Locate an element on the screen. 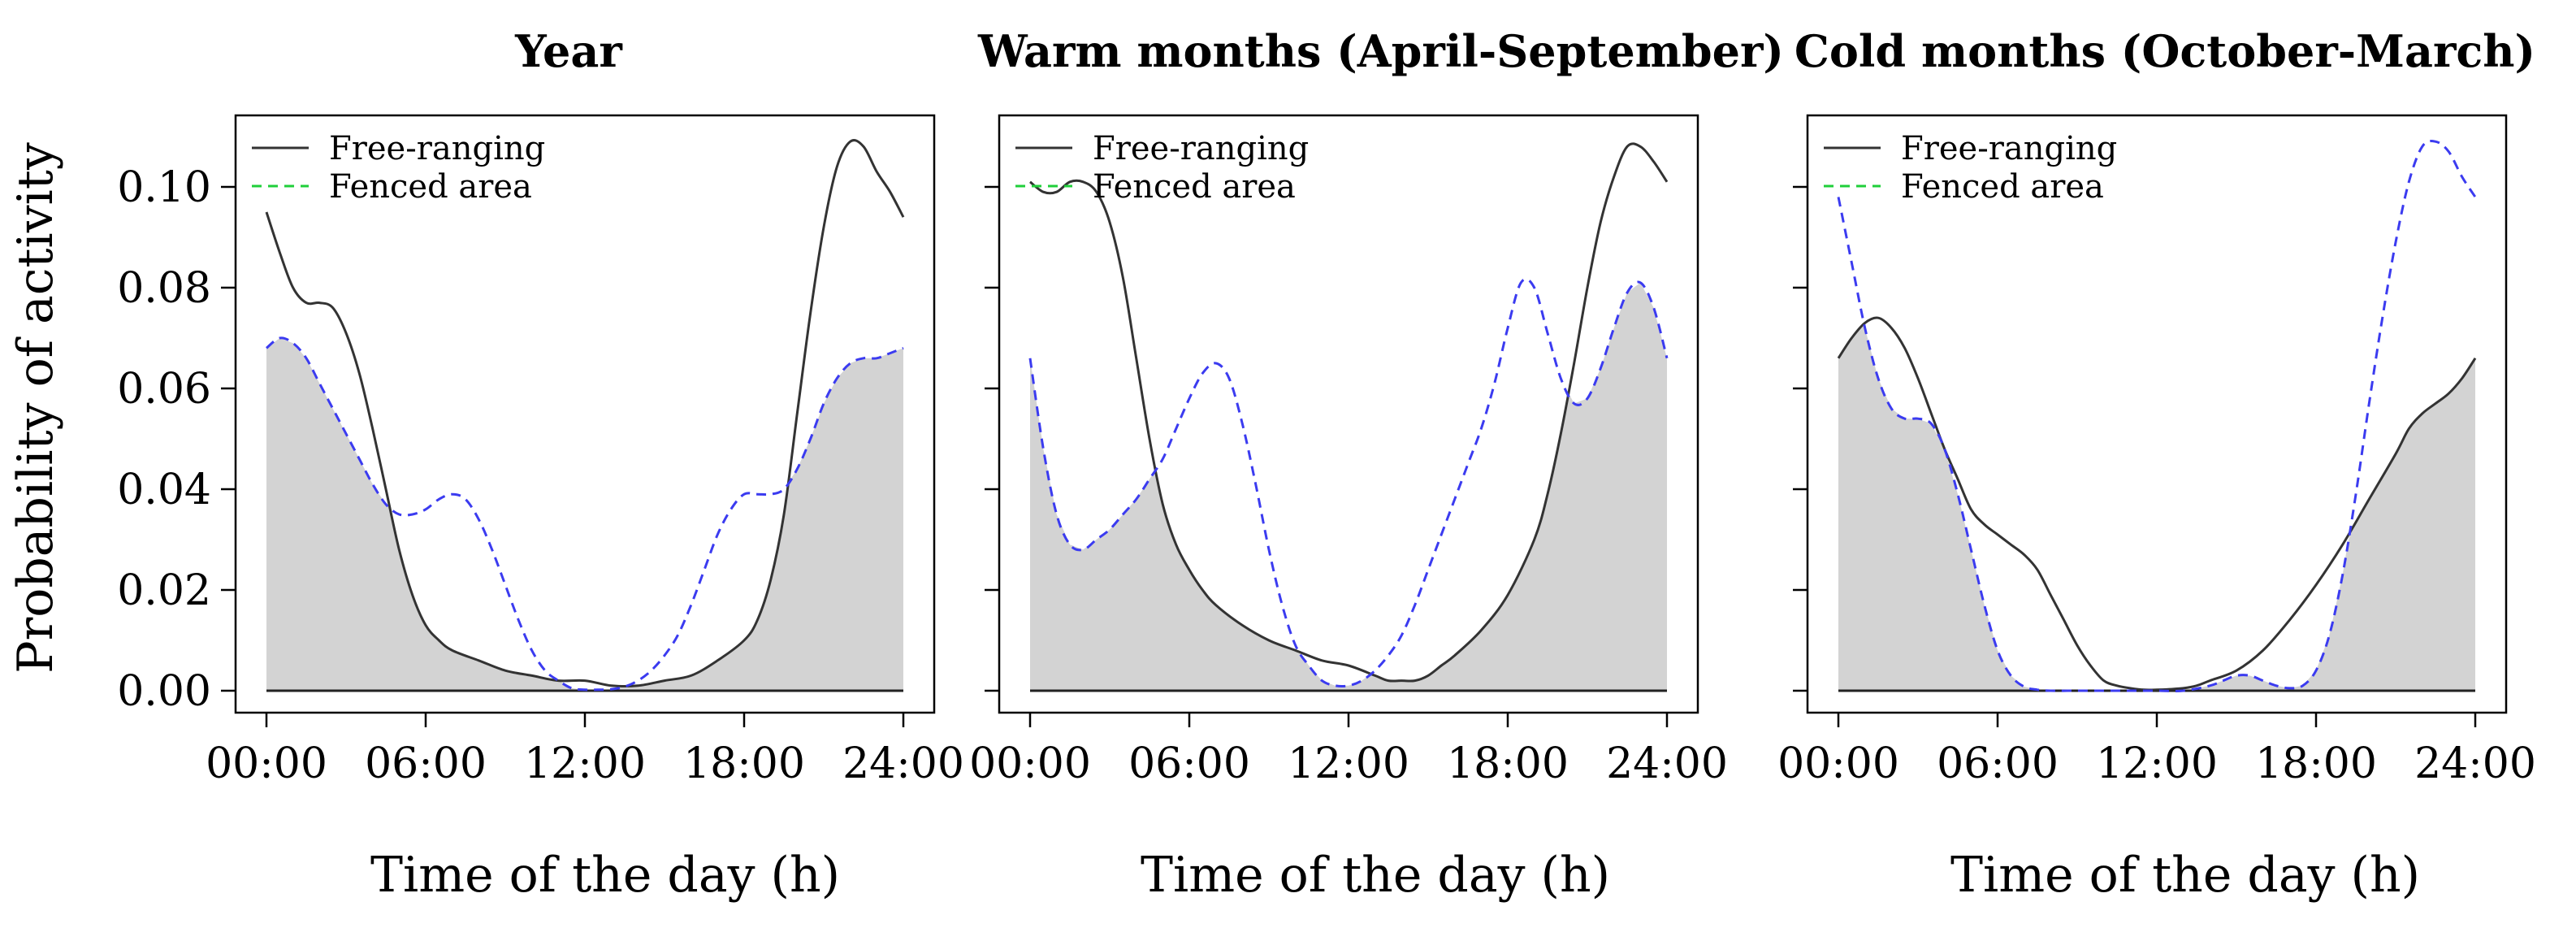 The height and width of the screenshot is (941, 2576). y-tick-label: 0.08 is located at coordinates (164, 288).